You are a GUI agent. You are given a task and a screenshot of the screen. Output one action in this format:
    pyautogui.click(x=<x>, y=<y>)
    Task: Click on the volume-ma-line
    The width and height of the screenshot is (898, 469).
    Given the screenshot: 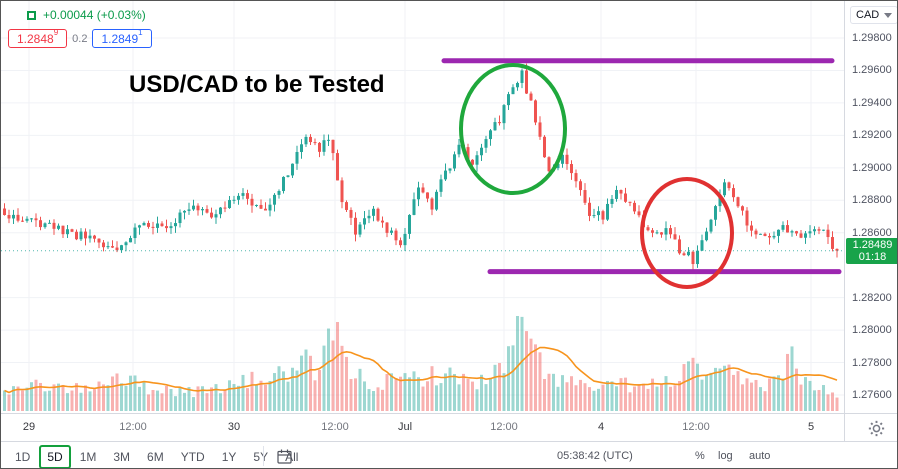 What is the action you would take?
    pyautogui.click(x=421, y=370)
    